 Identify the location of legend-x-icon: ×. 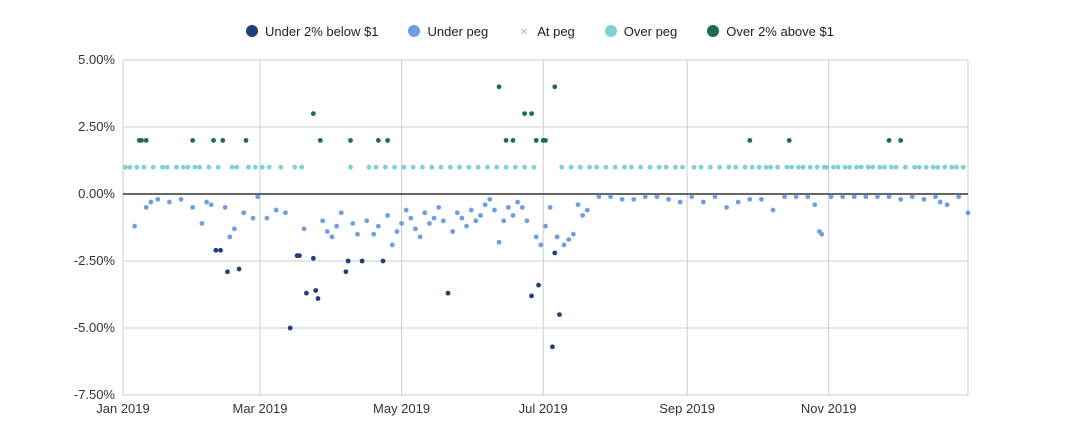
(524, 31).